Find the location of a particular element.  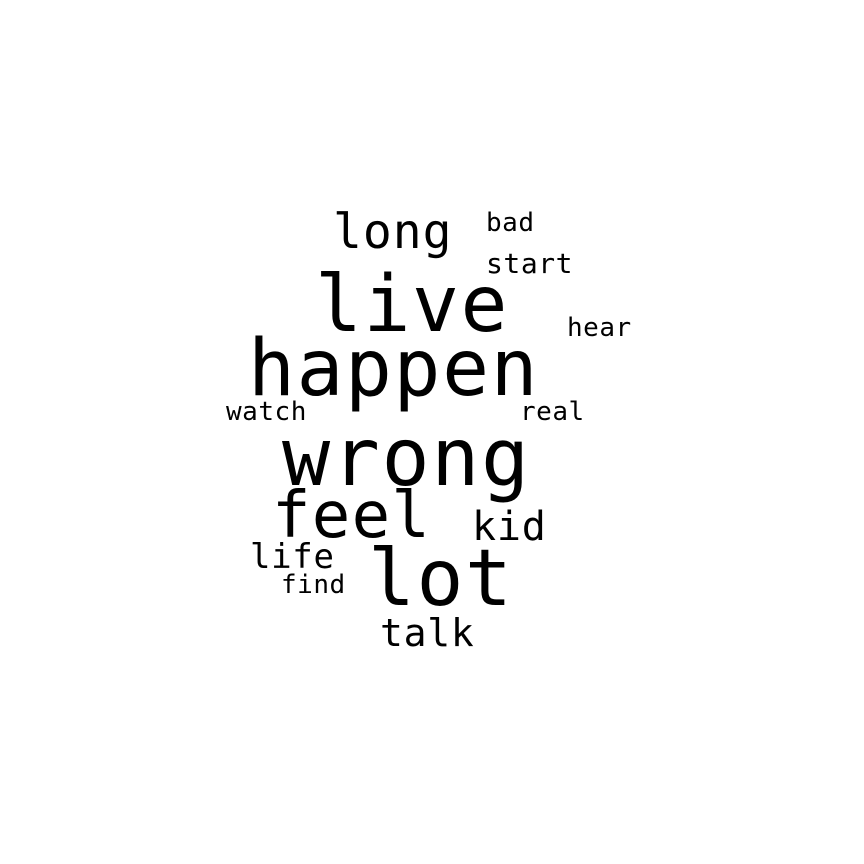

word-start: start is located at coordinates (530, 263).